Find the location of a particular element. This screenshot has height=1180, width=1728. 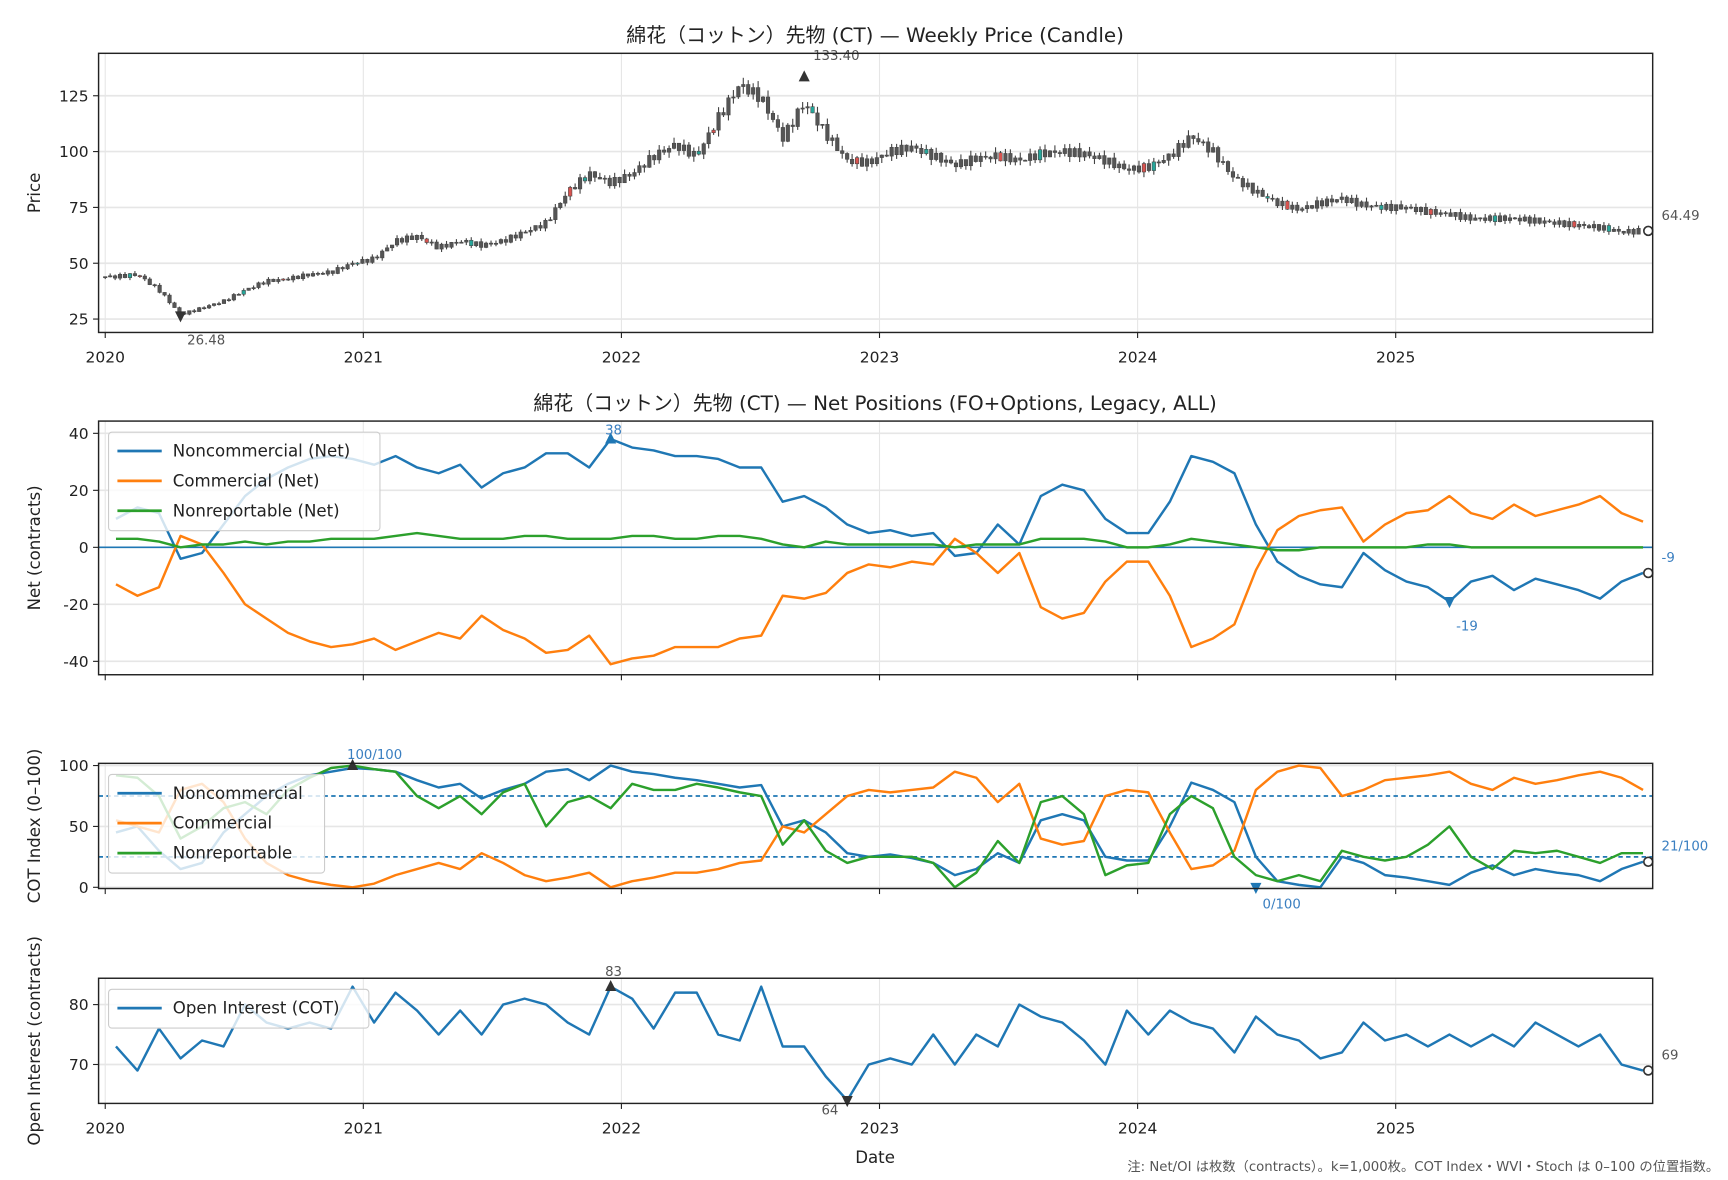

last-value-label: -9 is located at coordinates (1668, 558).